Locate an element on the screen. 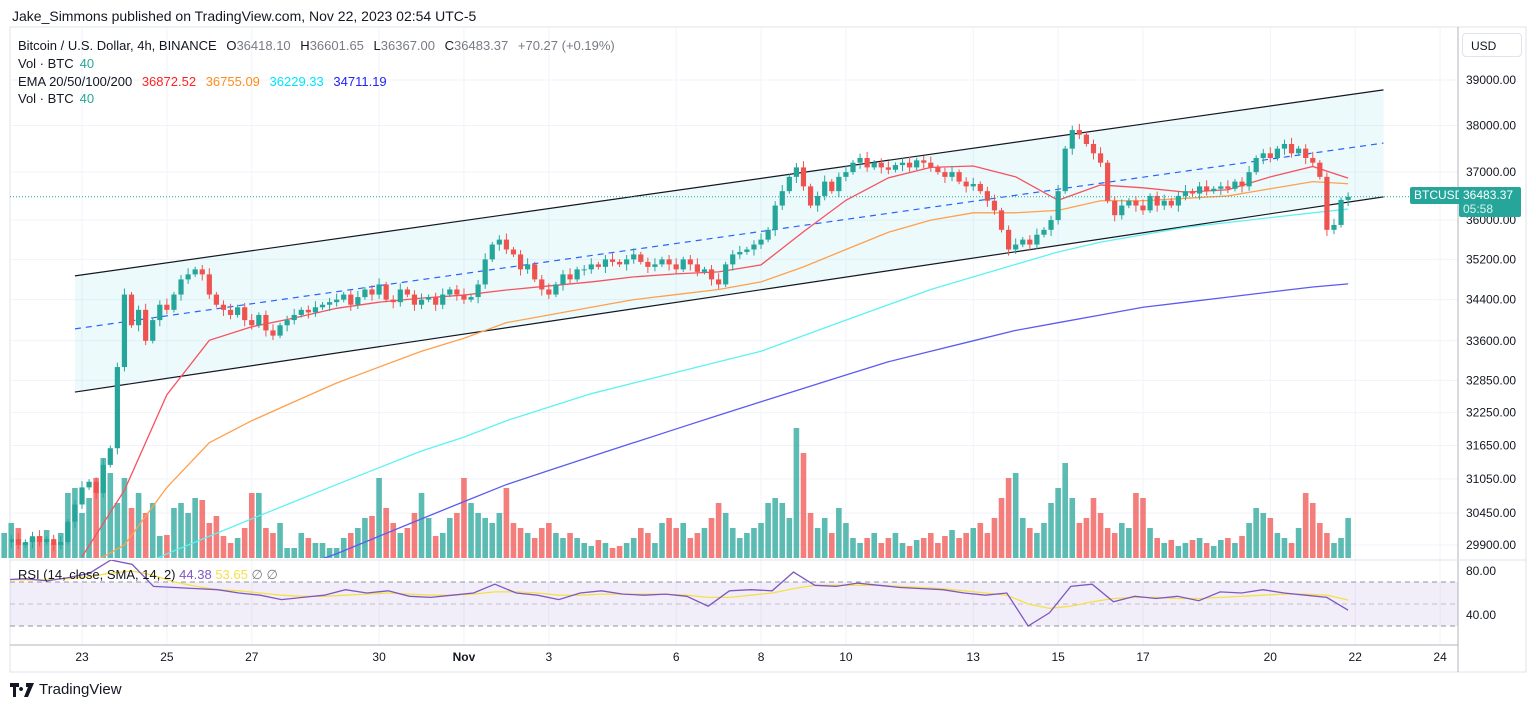 This screenshot has width=1536, height=708. time-tick-label: 15 is located at coordinates (1058, 657).